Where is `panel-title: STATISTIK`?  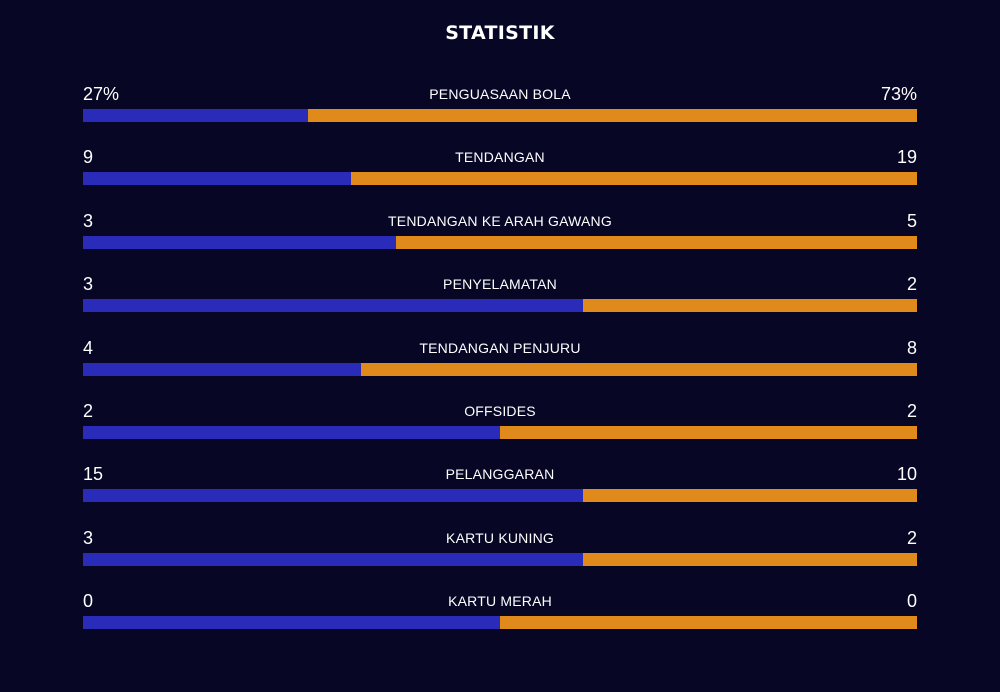
panel-title: STATISTIK is located at coordinates (500, 33).